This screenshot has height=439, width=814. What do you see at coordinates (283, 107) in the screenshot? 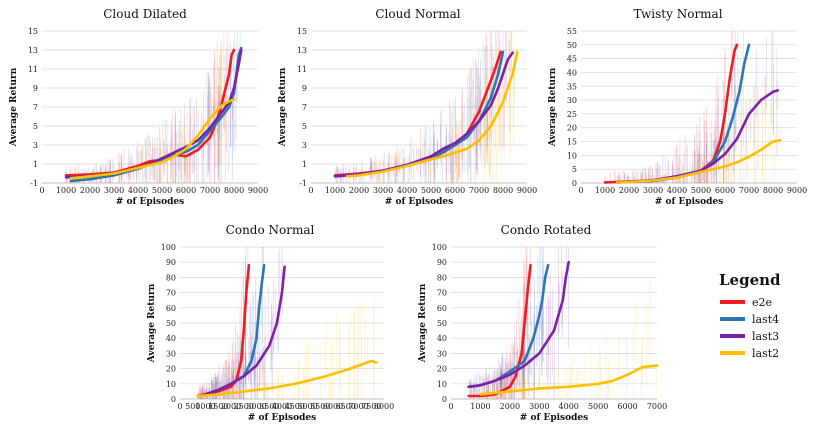
I see `chart-1-ylabel: Average Return` at bounding box center [283, 107].